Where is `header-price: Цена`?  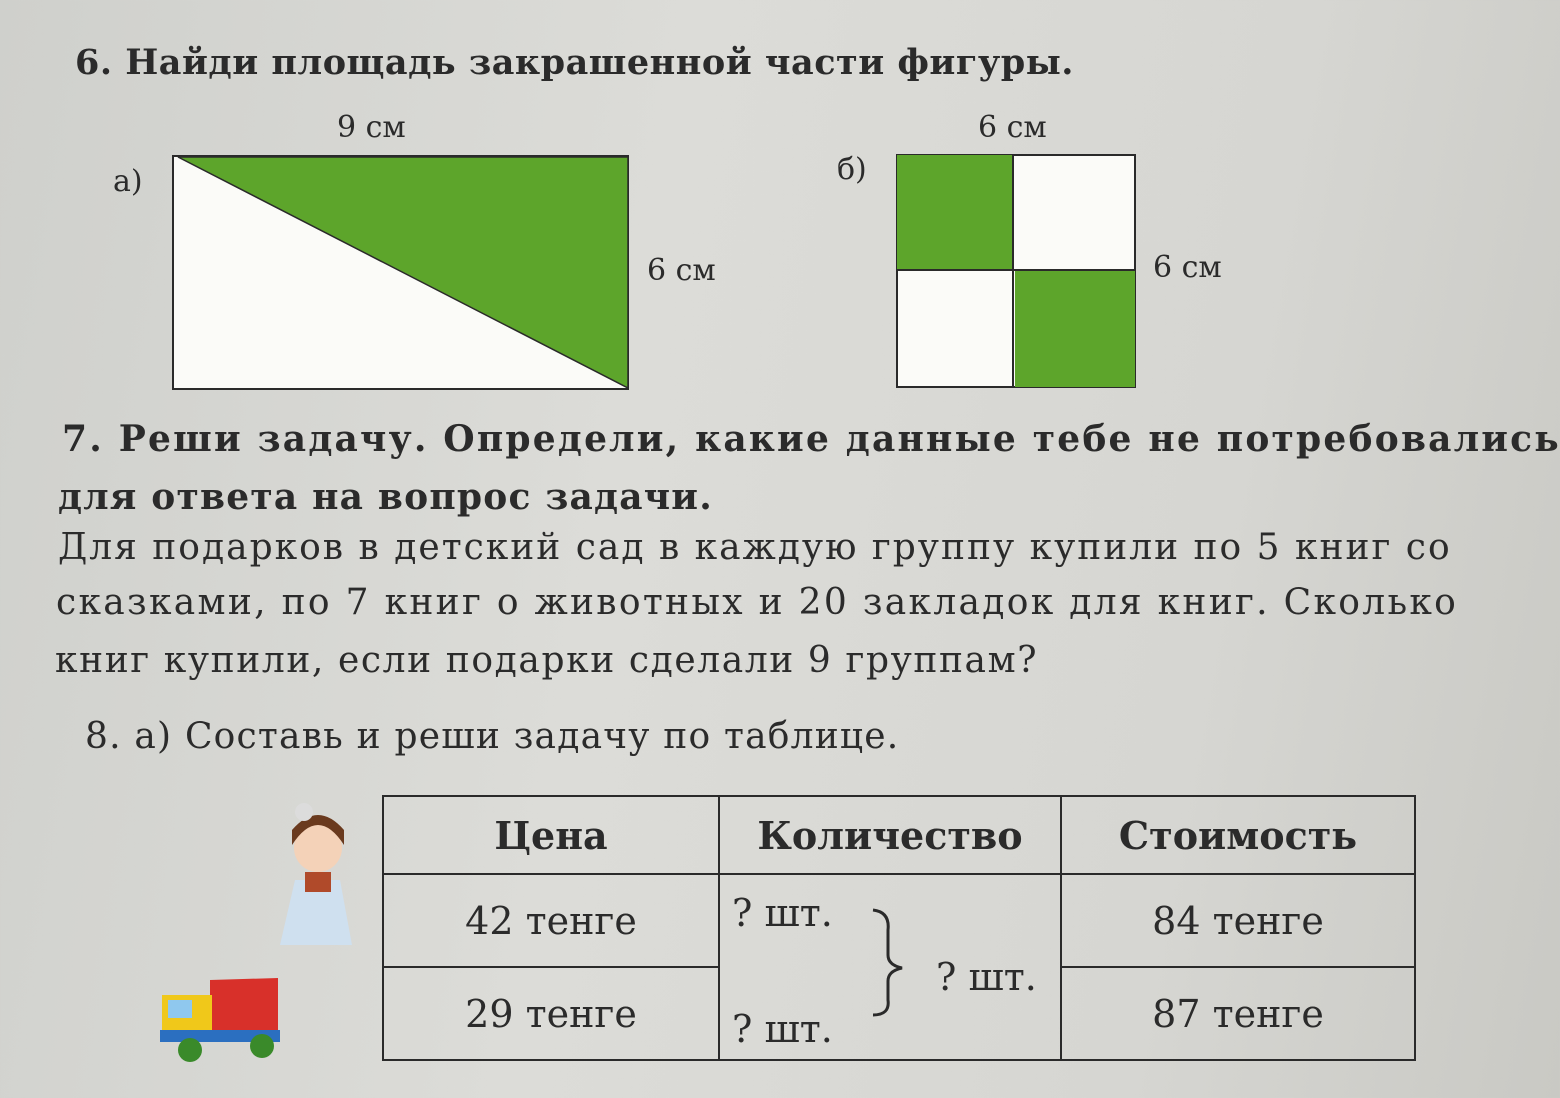
header-price: Цена is located at coordinates (551, 835).